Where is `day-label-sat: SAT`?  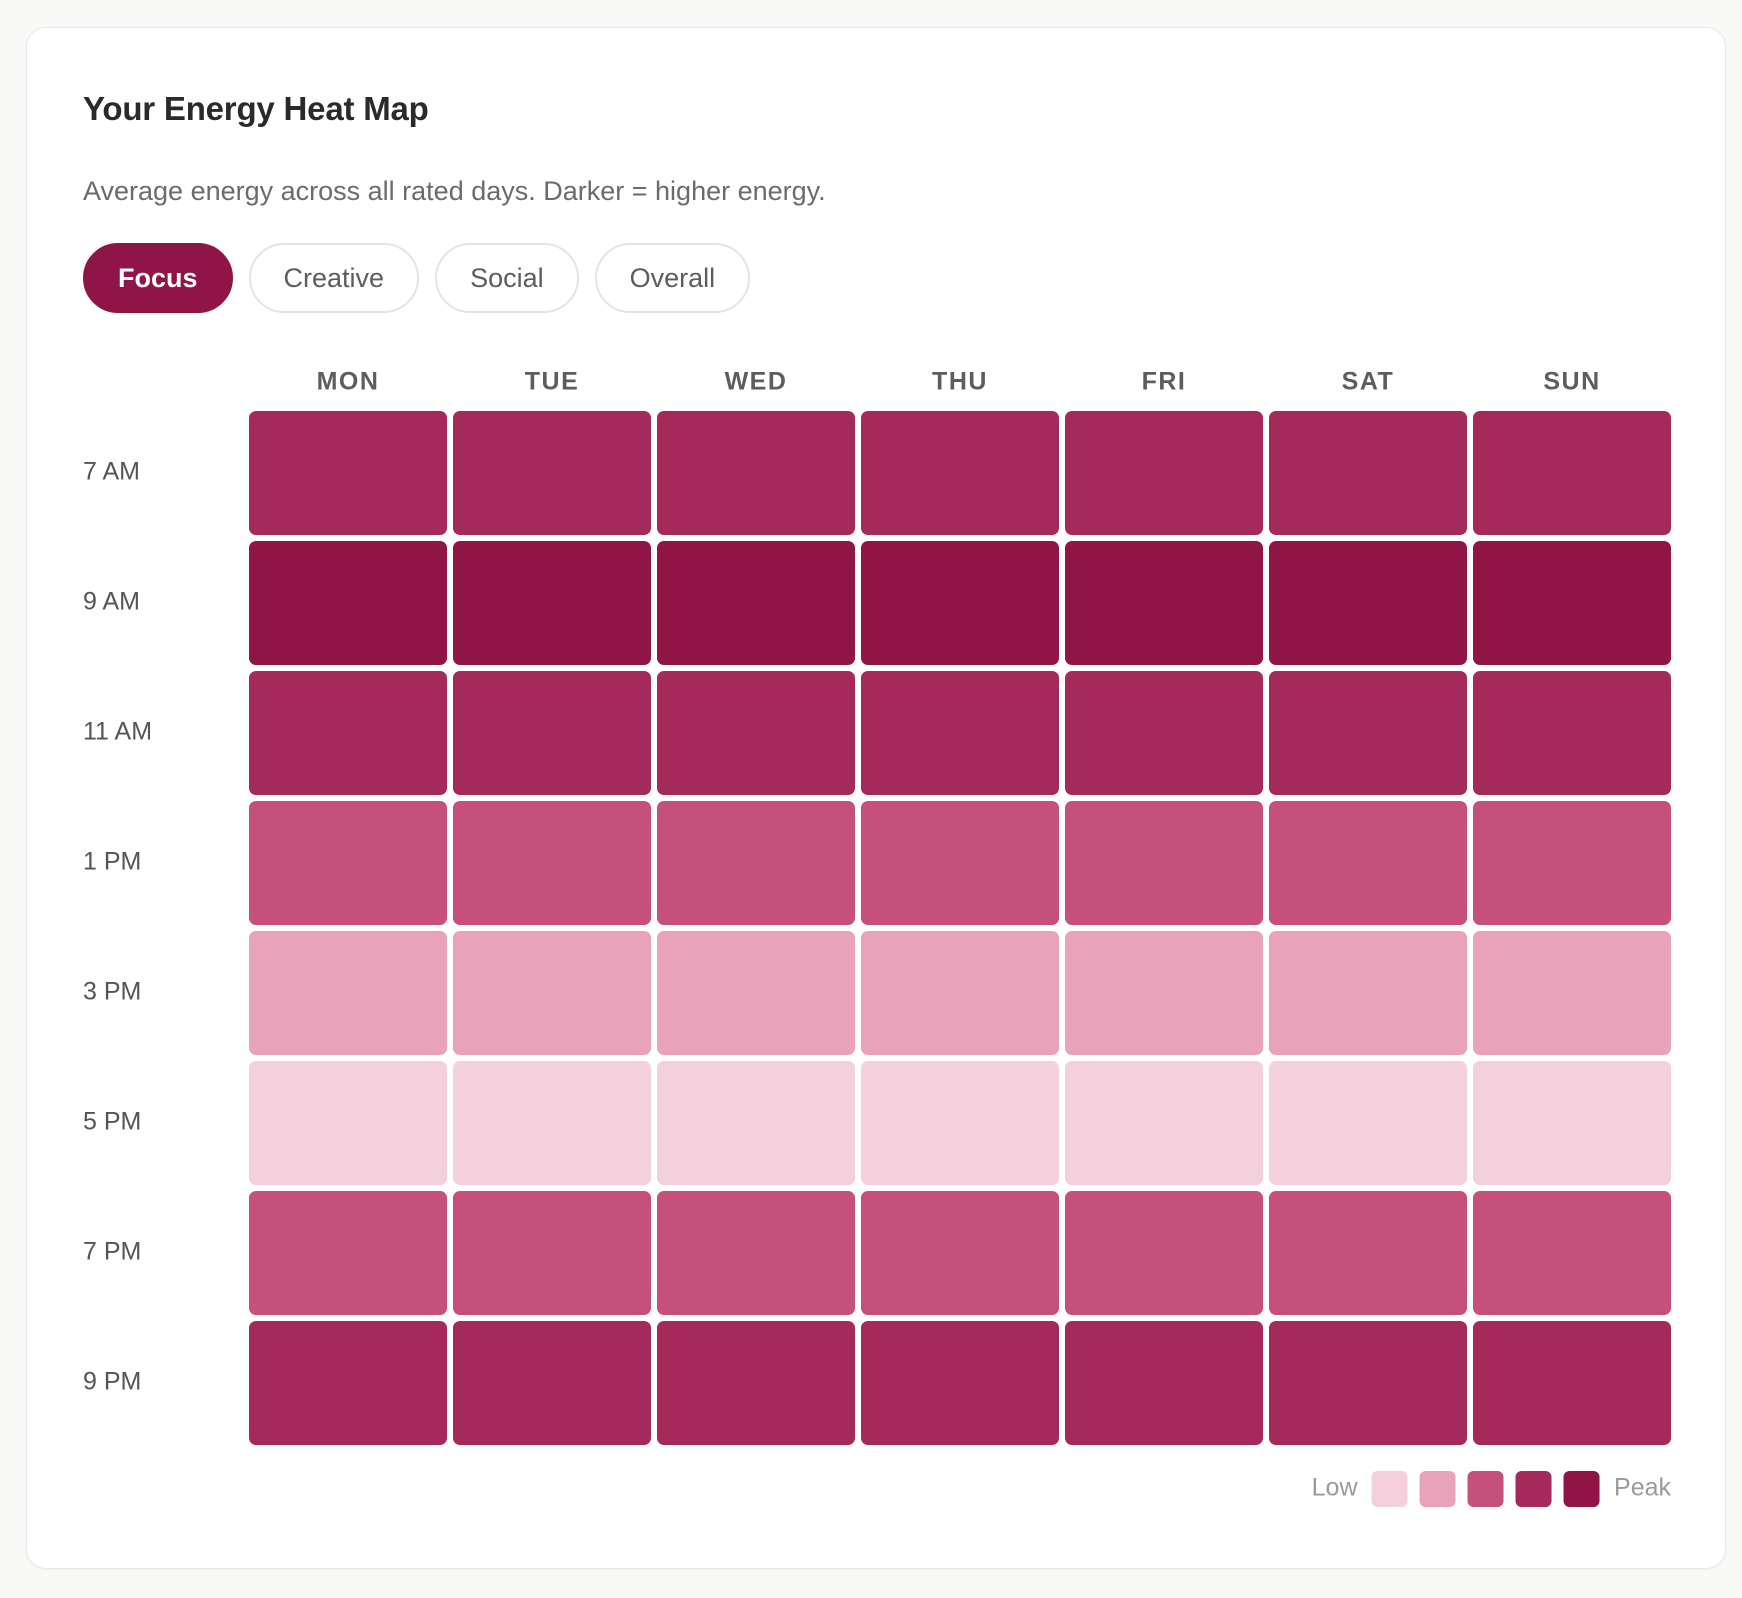 day-label-sat: SAT is located at coordinates (1368, 382).